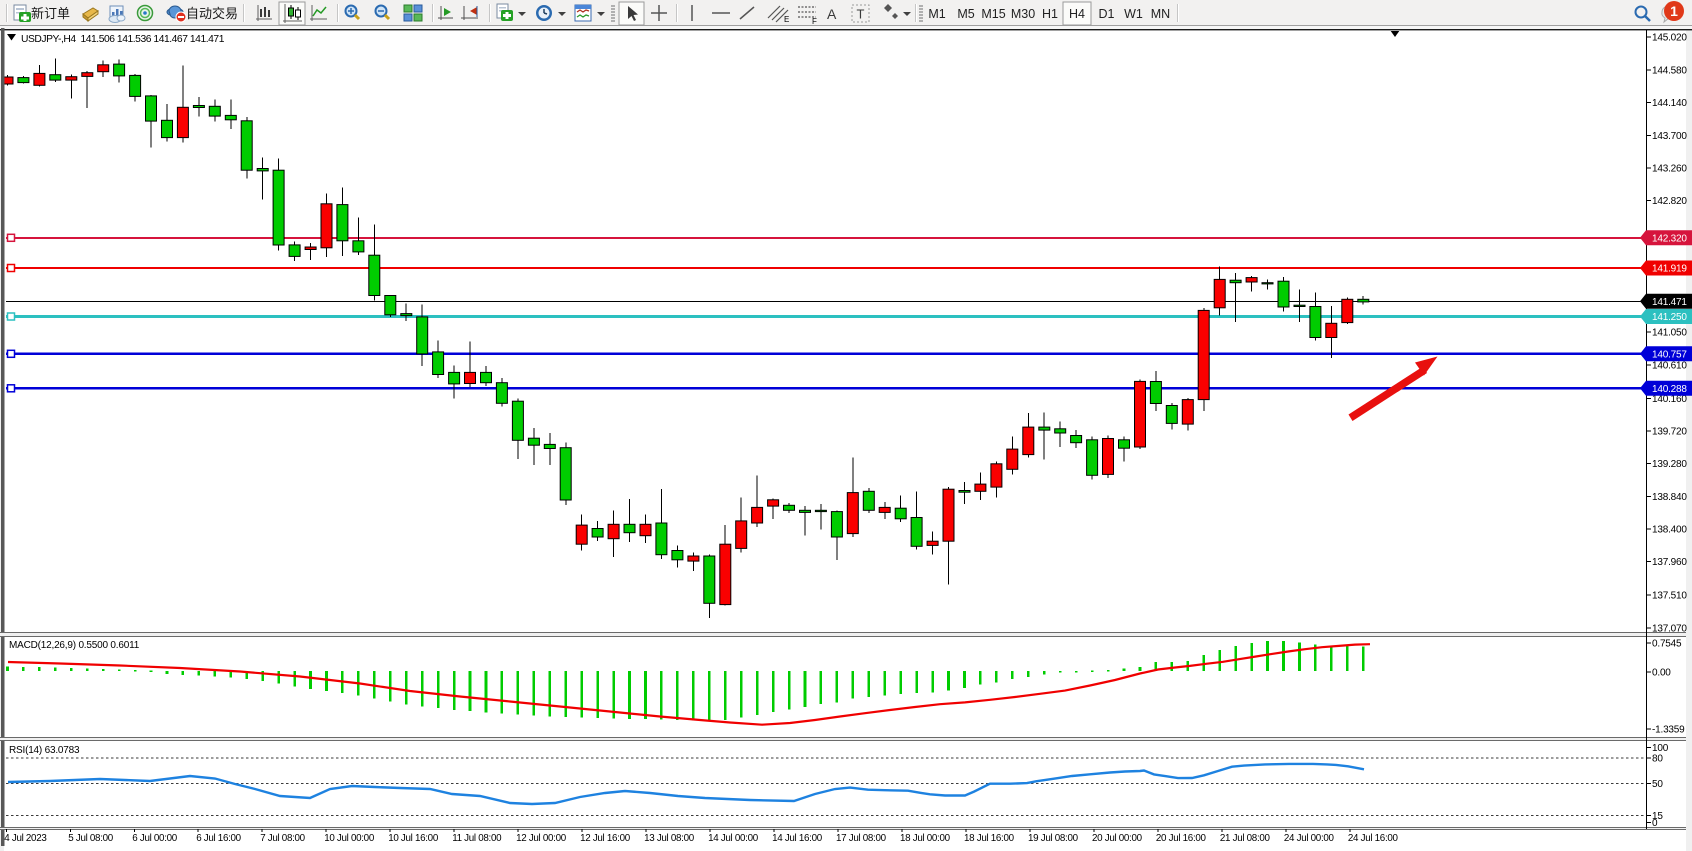 The width and height of the screenshot is (1692, 851). I want to click on svg-text: E, so click(786, 19).